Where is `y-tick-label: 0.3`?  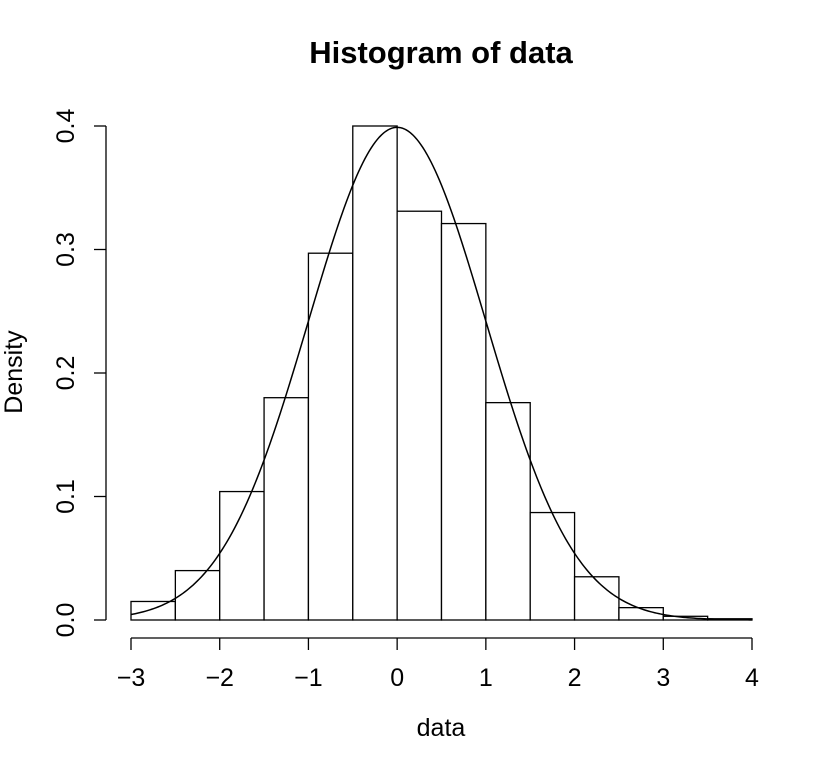 y-tick-label: 0.3 is located at coordinates (66, 249).